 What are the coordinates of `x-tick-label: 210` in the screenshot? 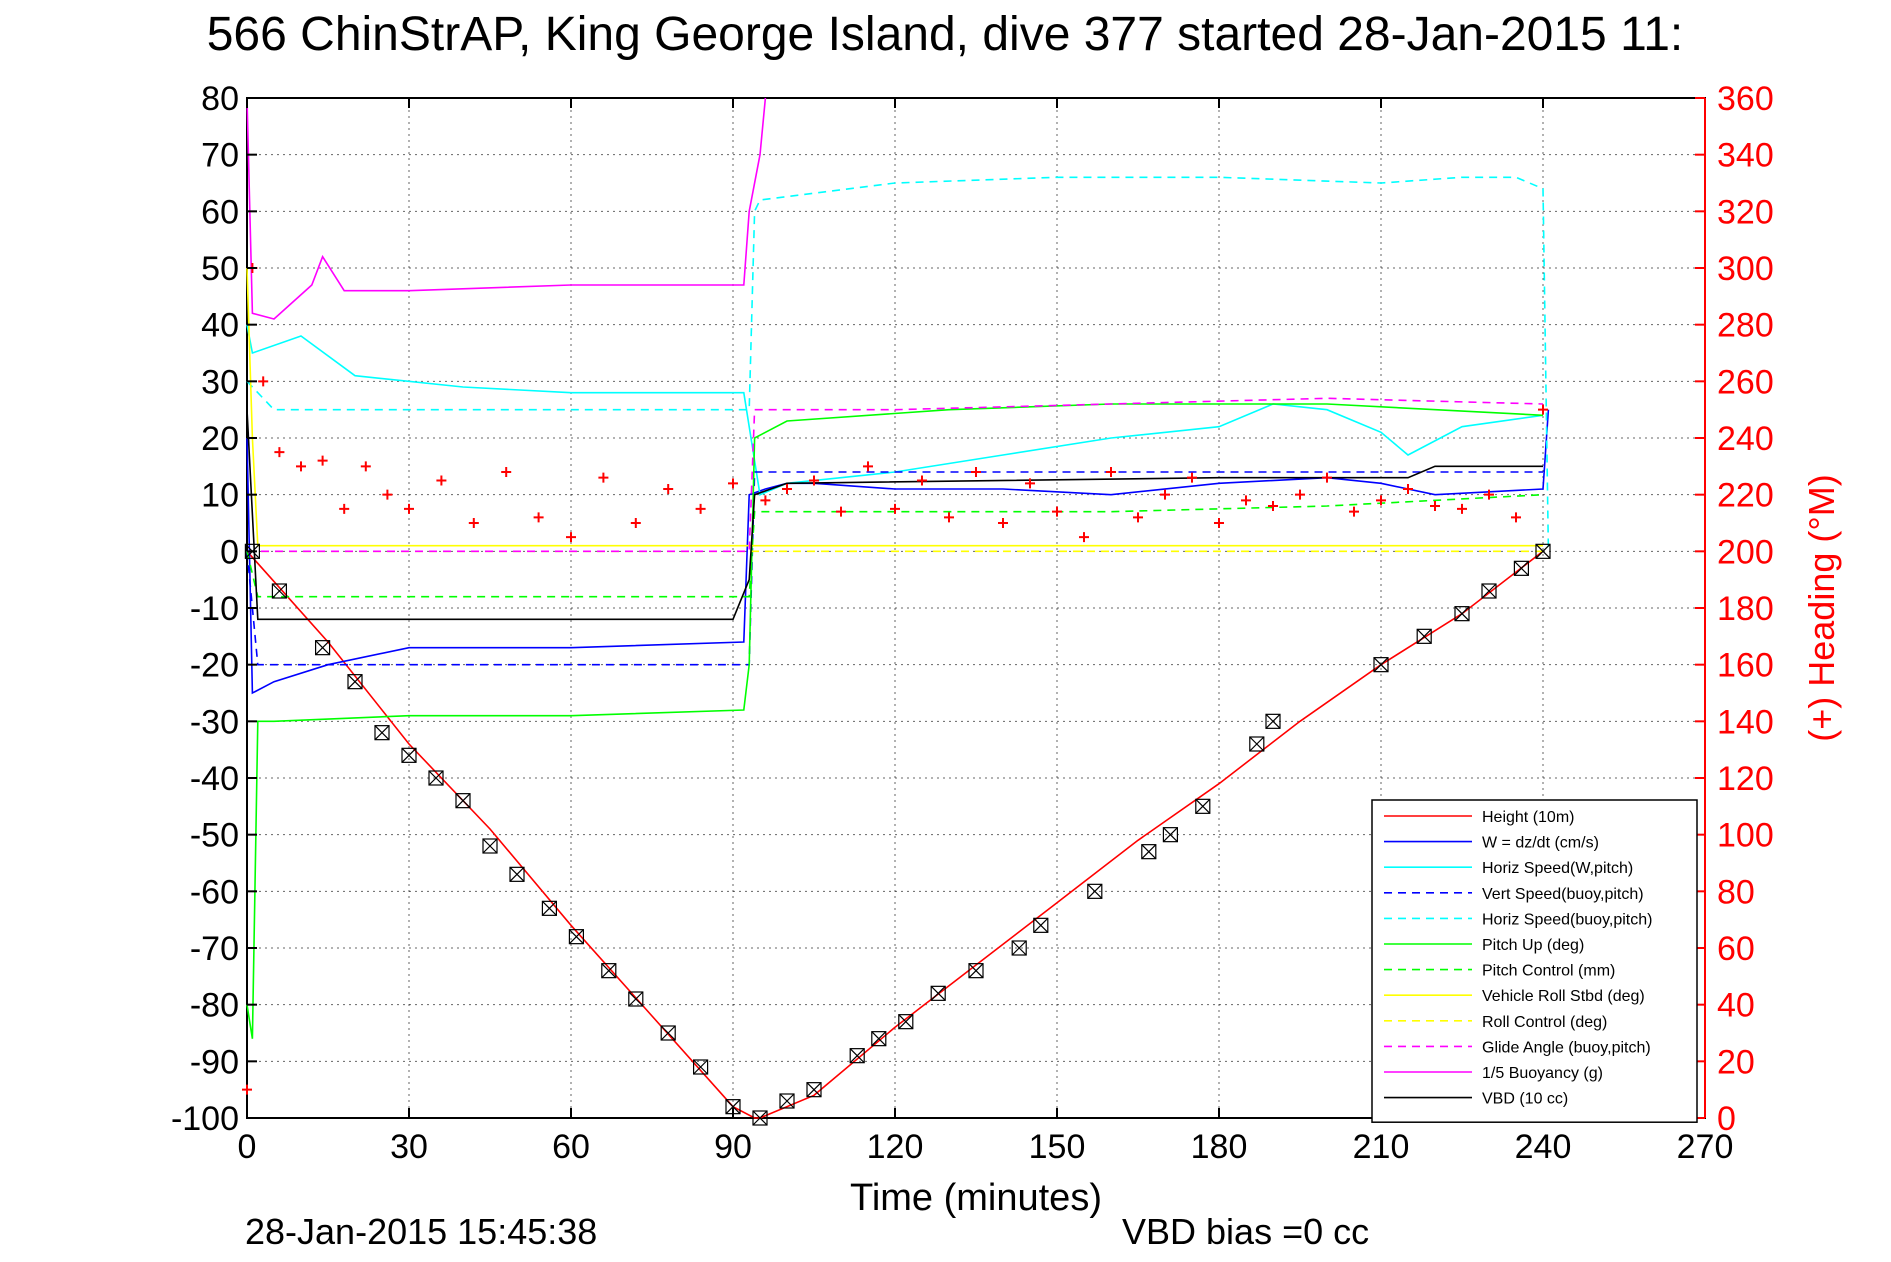 It's located at (1381, 1147).